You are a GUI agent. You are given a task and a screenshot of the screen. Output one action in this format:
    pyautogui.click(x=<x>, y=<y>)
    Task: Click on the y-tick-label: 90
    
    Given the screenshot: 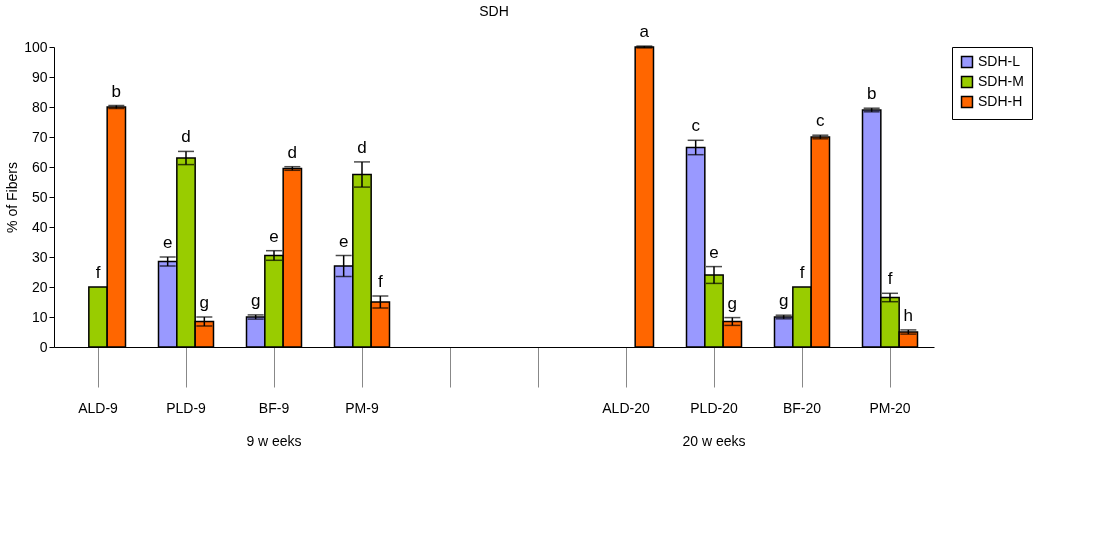 What is the action you would take?
    pyautogui.click(x=39, y=76)
    